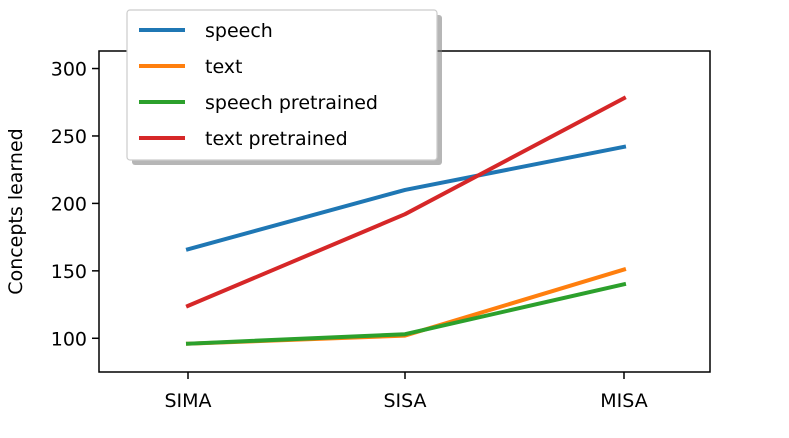  What do you see at coordinates (291, 103) in the screenshot?
I see `legend-entry-label: speech pretrained` at bounding box center [291, 103].